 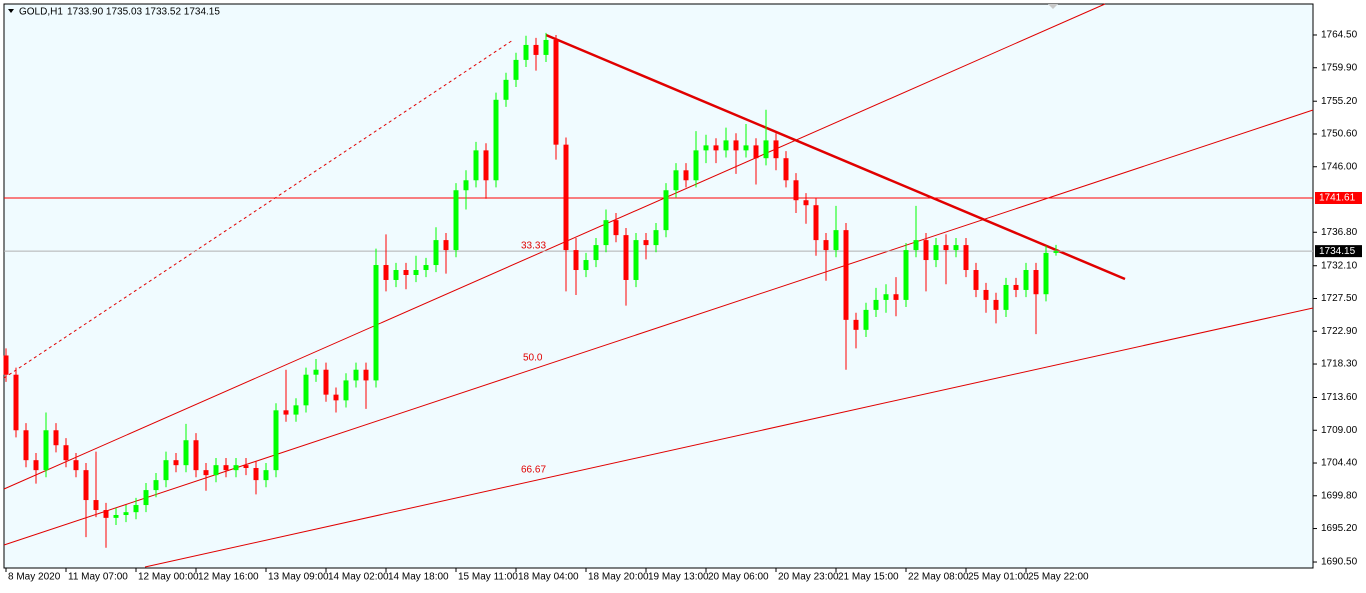 I want to click on y-tick-label: 1699.80, so click(x=1339, y=495).